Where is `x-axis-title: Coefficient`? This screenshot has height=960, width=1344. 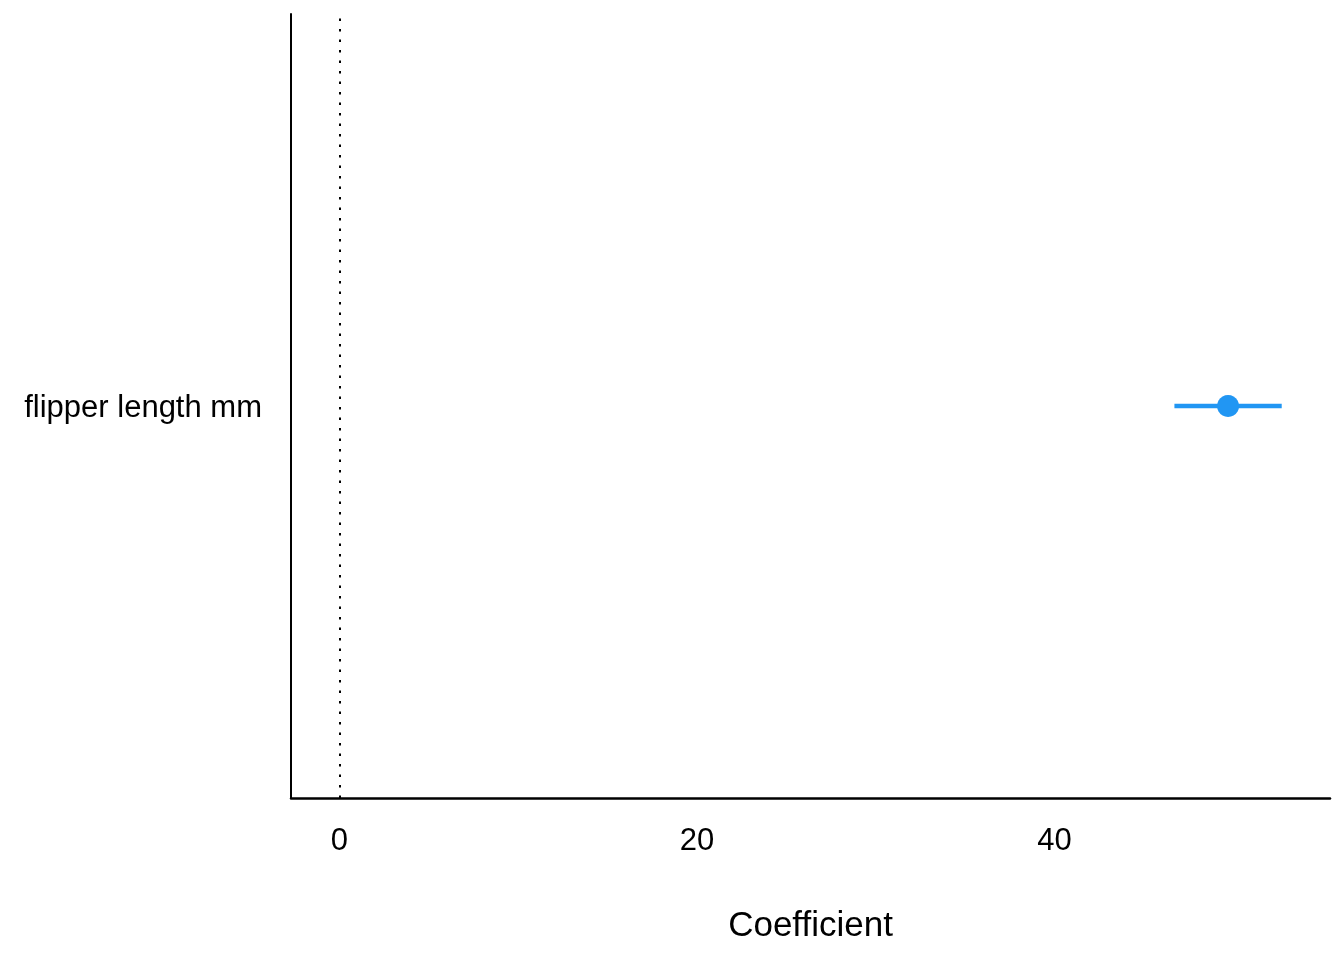 x-axis-title: Coefficient is located at coordinates (811, 923).